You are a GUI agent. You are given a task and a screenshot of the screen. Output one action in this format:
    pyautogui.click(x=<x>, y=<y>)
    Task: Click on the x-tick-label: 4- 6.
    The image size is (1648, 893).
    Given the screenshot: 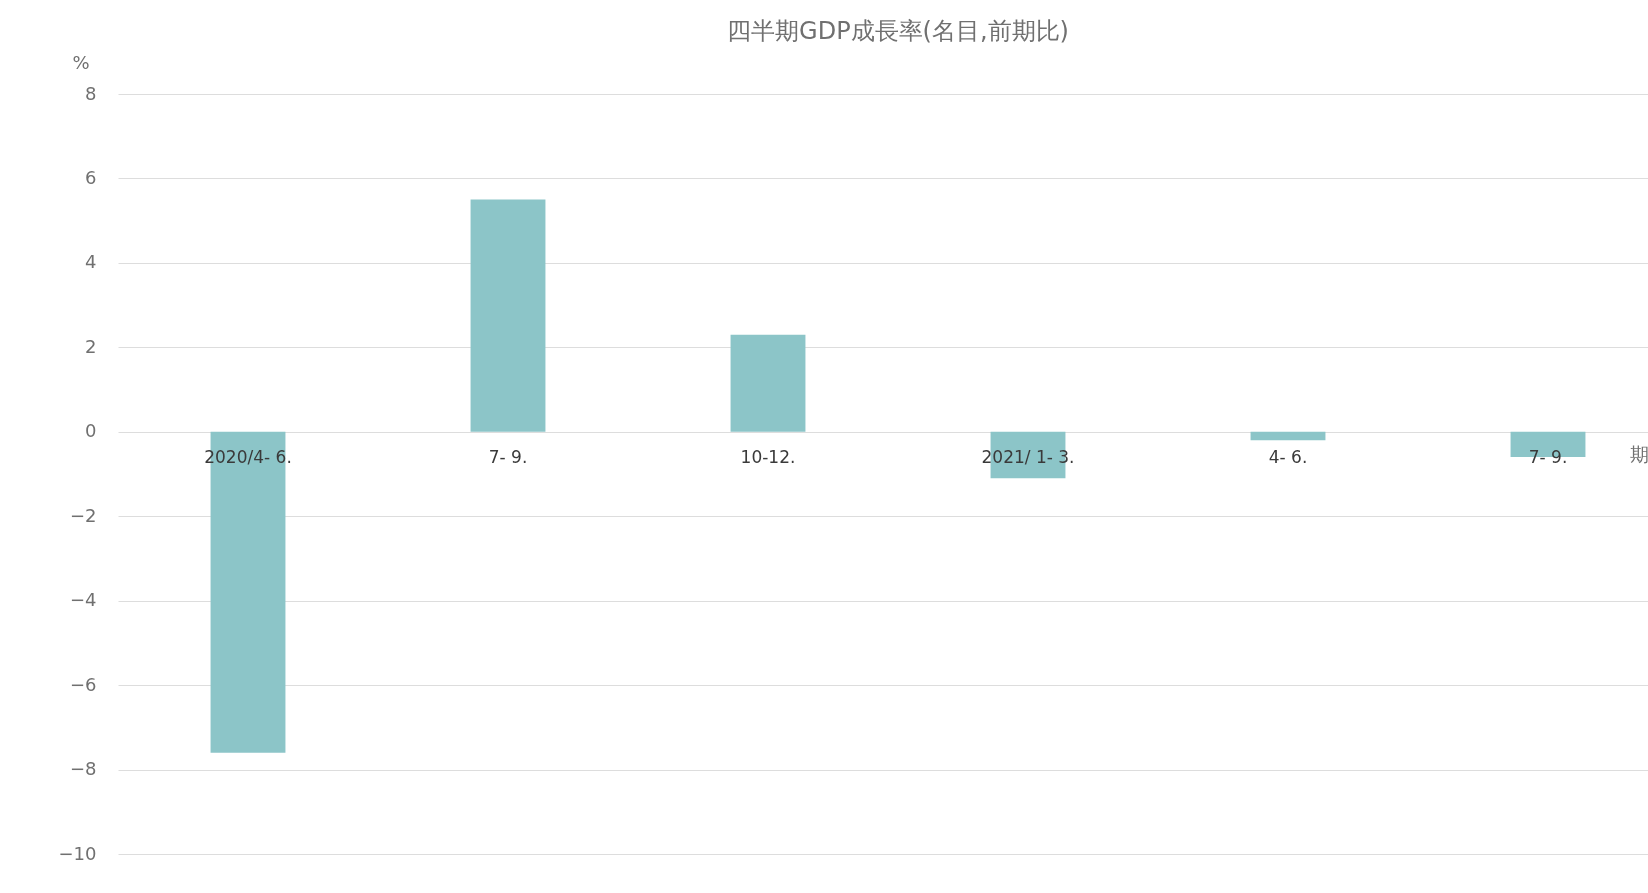 What is the action you would take?
    pyautogui.click(x=1288, y=457)
    